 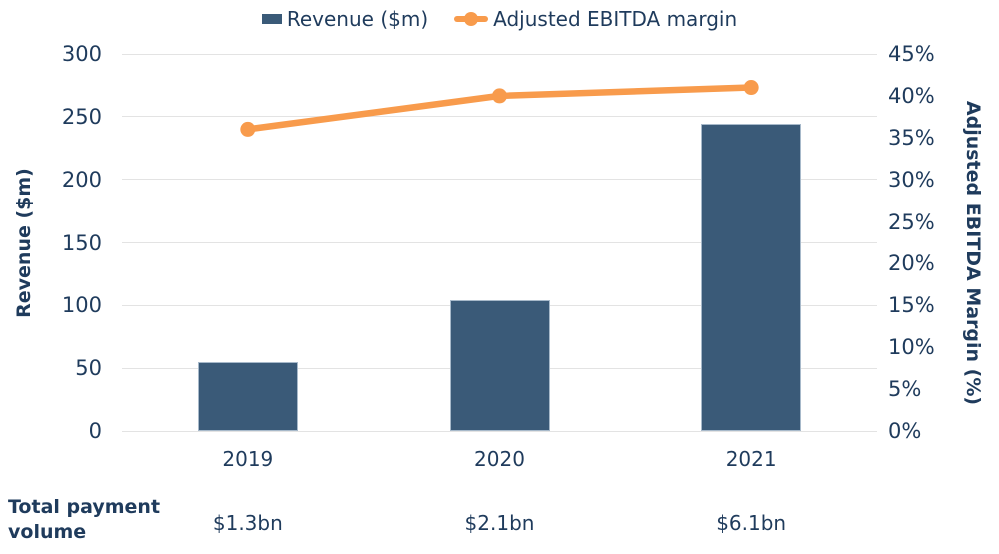 I want to click on left-axis-tick-label: 150, so click(x=81, y=242).